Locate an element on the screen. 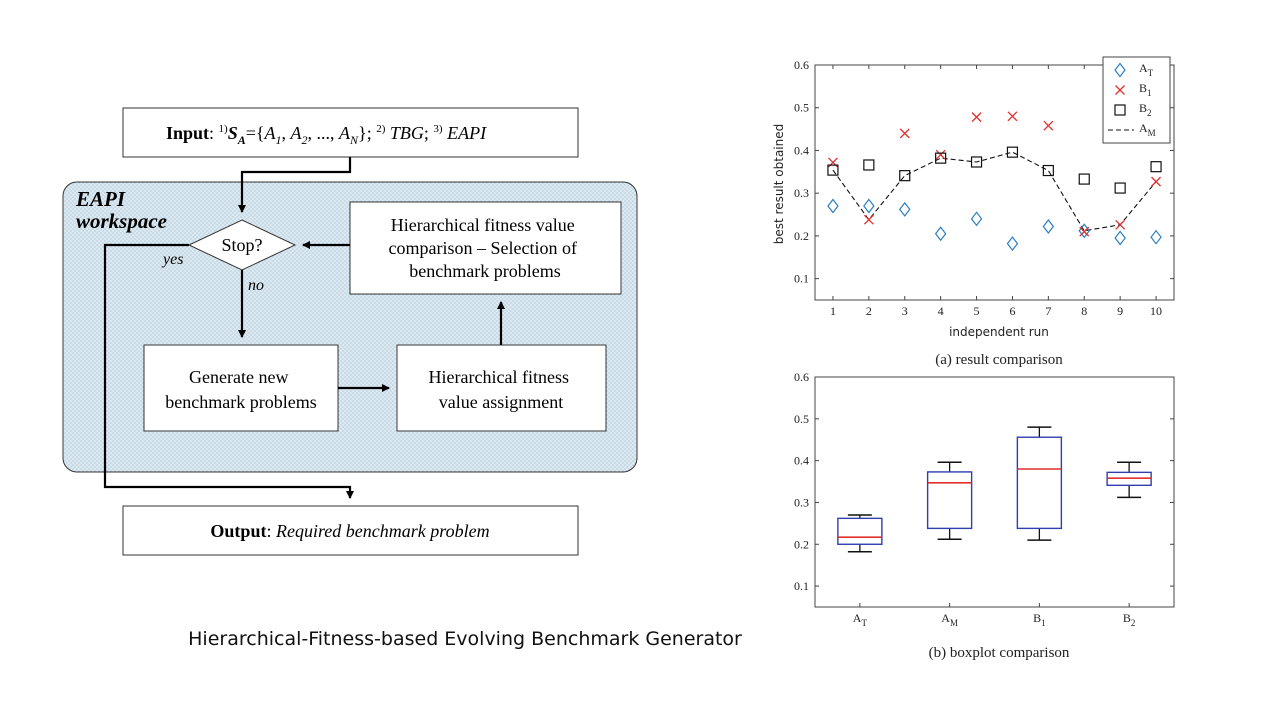 This screenshot has height=720, width=1280. b-ytick-label: 0.6 is located at coordinates (801, 377).